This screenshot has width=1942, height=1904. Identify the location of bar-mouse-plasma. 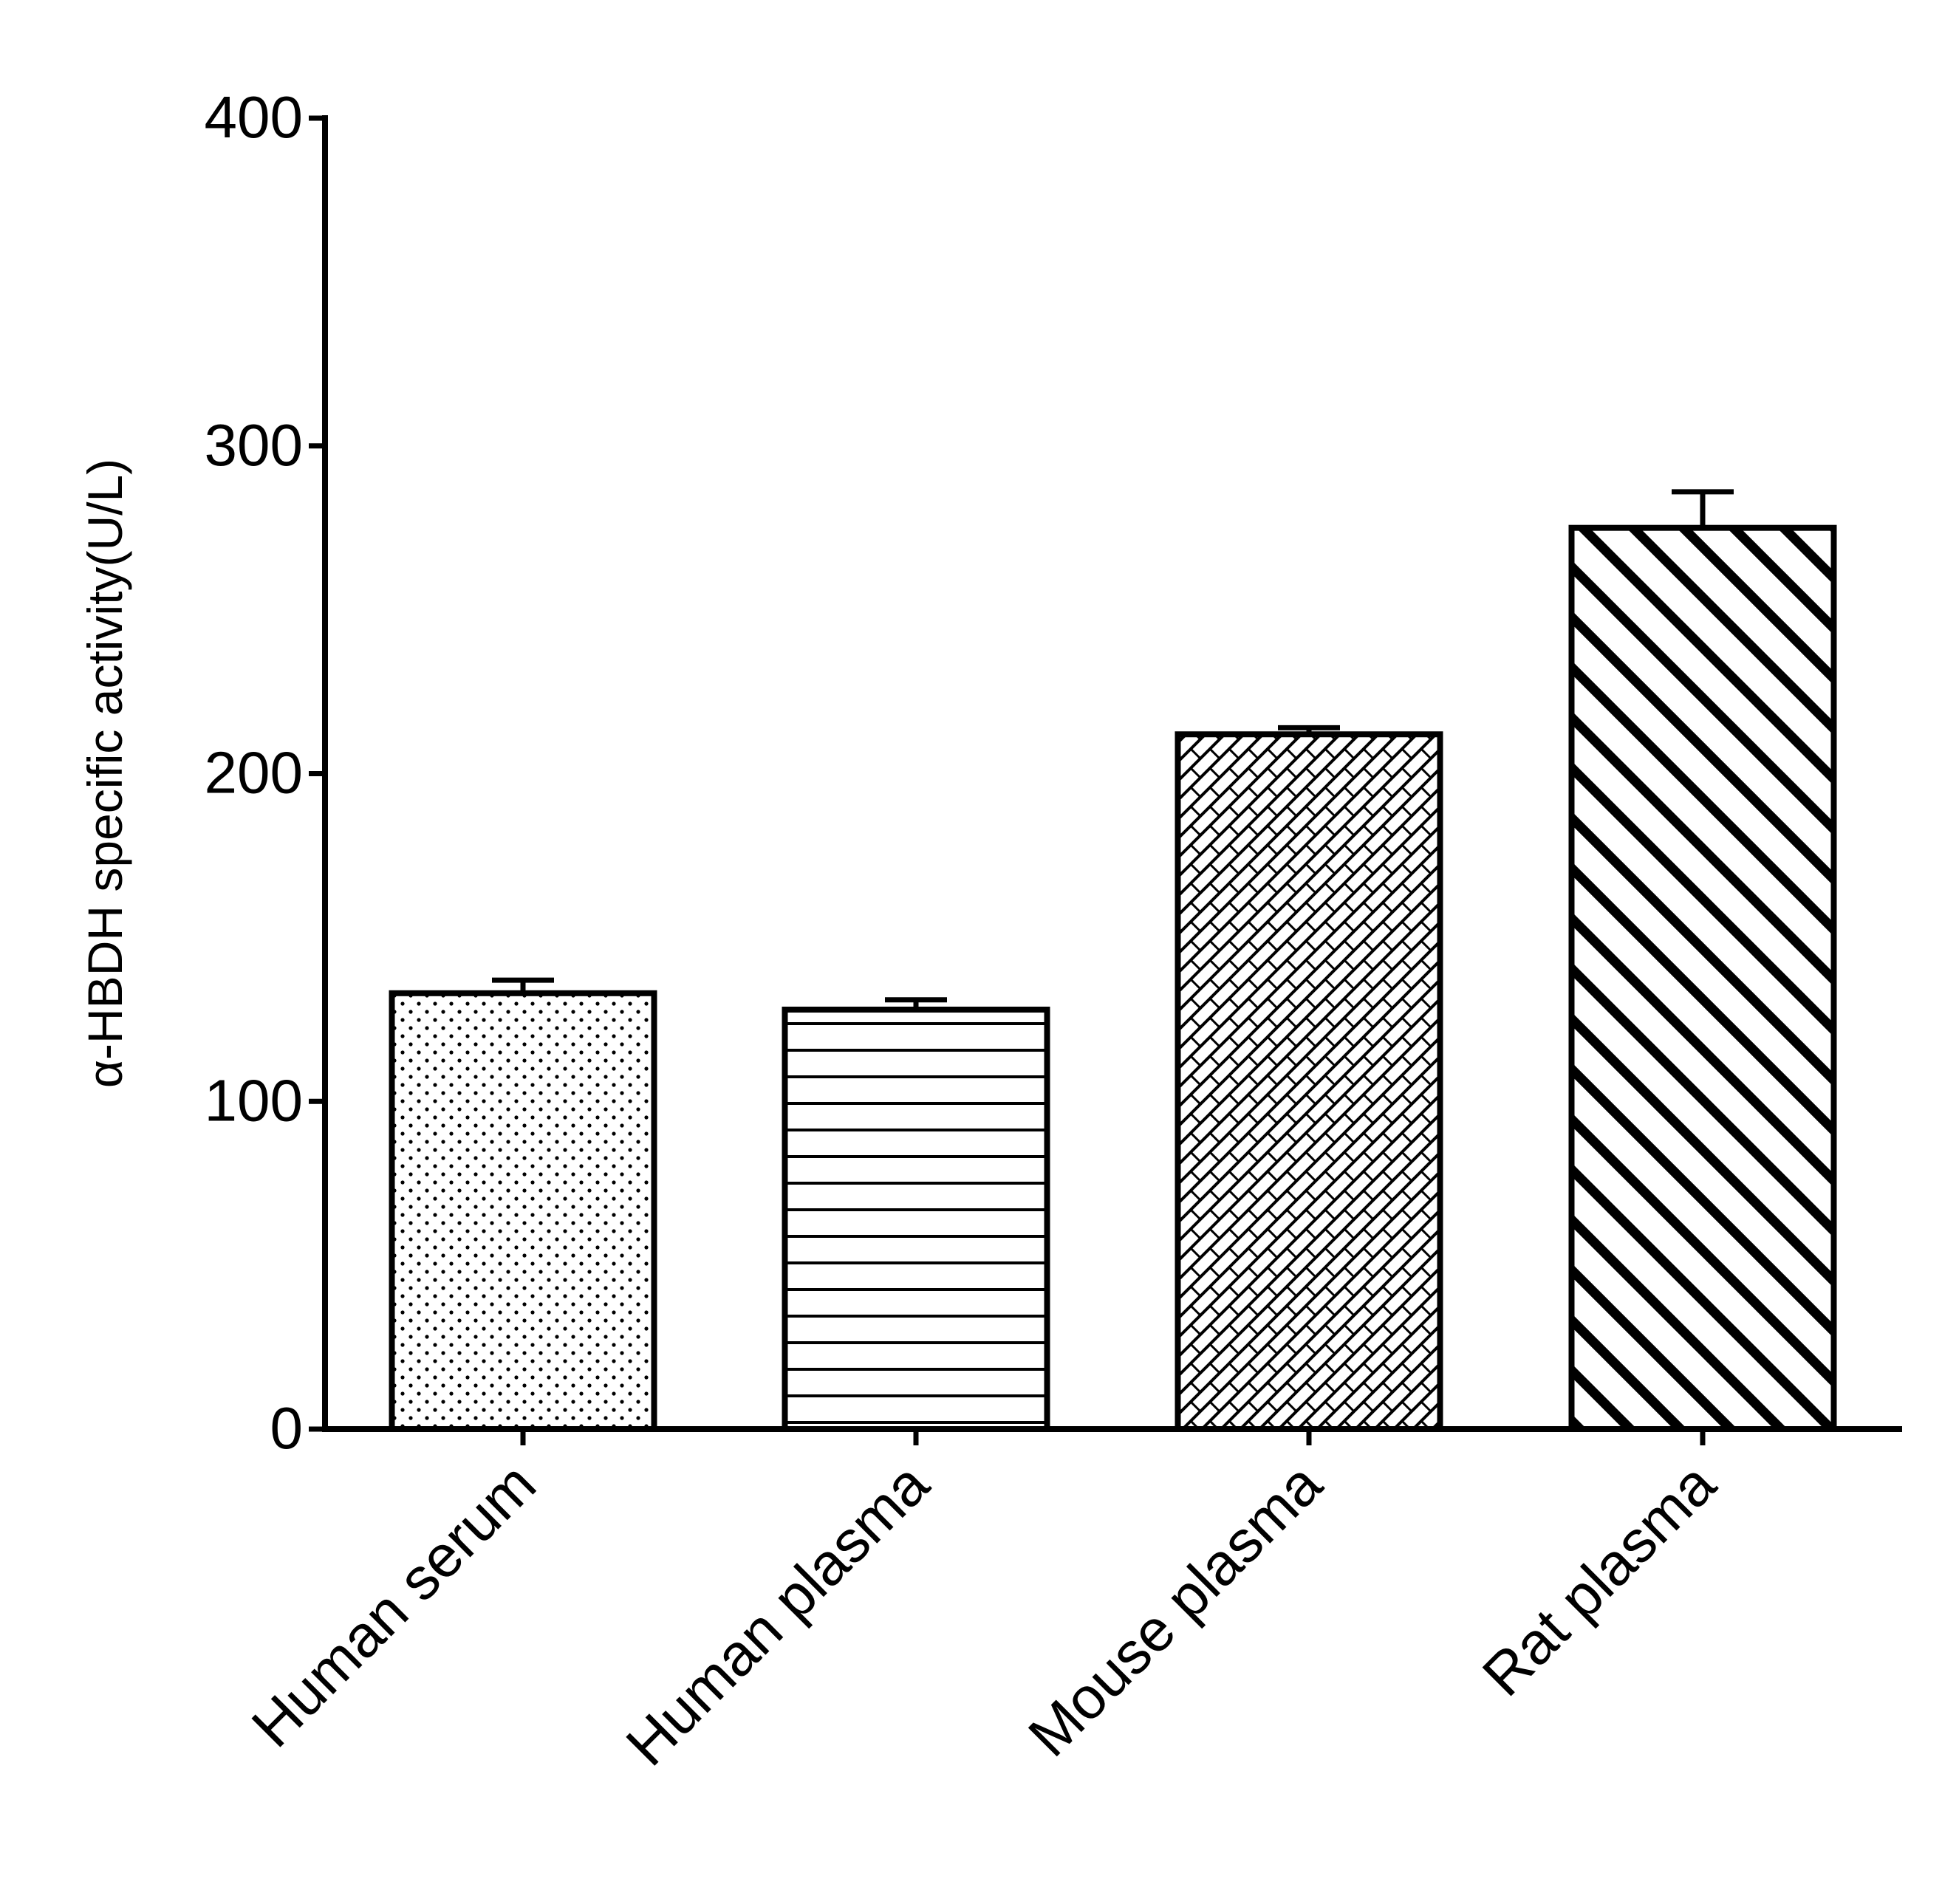
(1309, 1081).